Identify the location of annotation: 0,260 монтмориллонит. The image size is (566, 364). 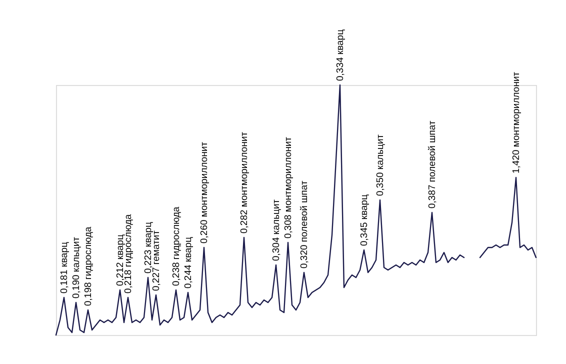
(204, 192).